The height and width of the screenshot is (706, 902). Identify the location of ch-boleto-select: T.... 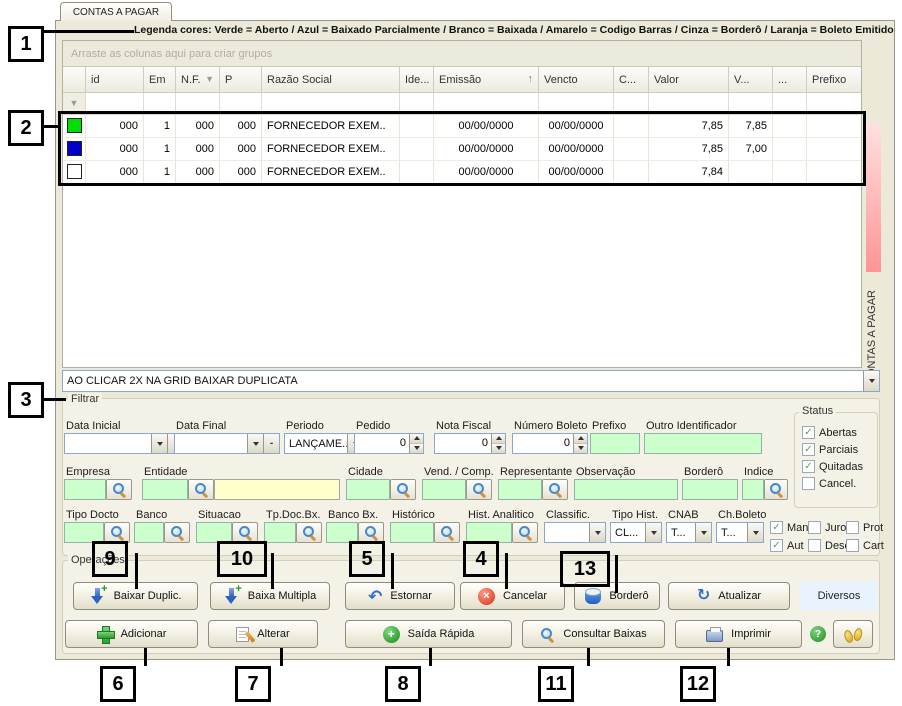
(740, 532).